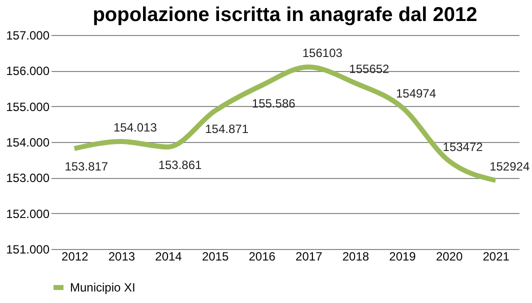 This screenshot has height=303, width=532. Describe the element at coordinates (28, 143) in the screenshot. I see `y-tick-label: 154.000` at that location.